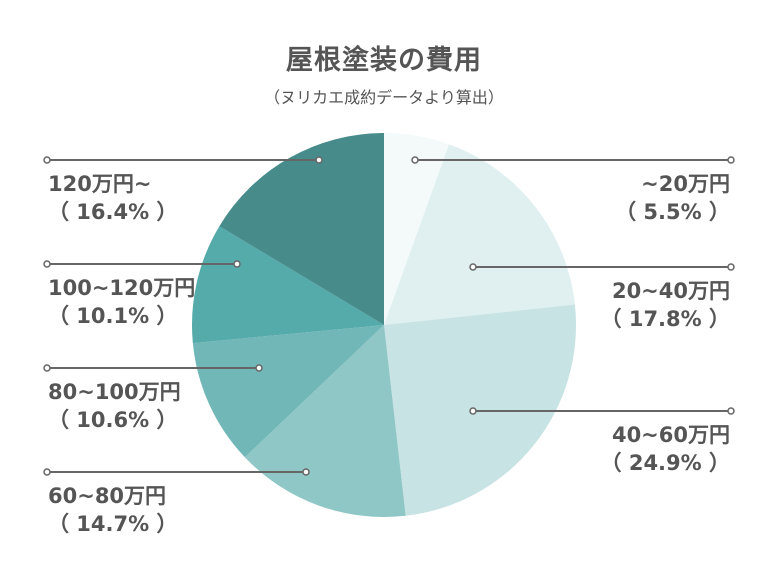  Describe the element at coordinates (384, 60) in the screenshot. I see `chart-title: 屋根塗装の費用` at that location.